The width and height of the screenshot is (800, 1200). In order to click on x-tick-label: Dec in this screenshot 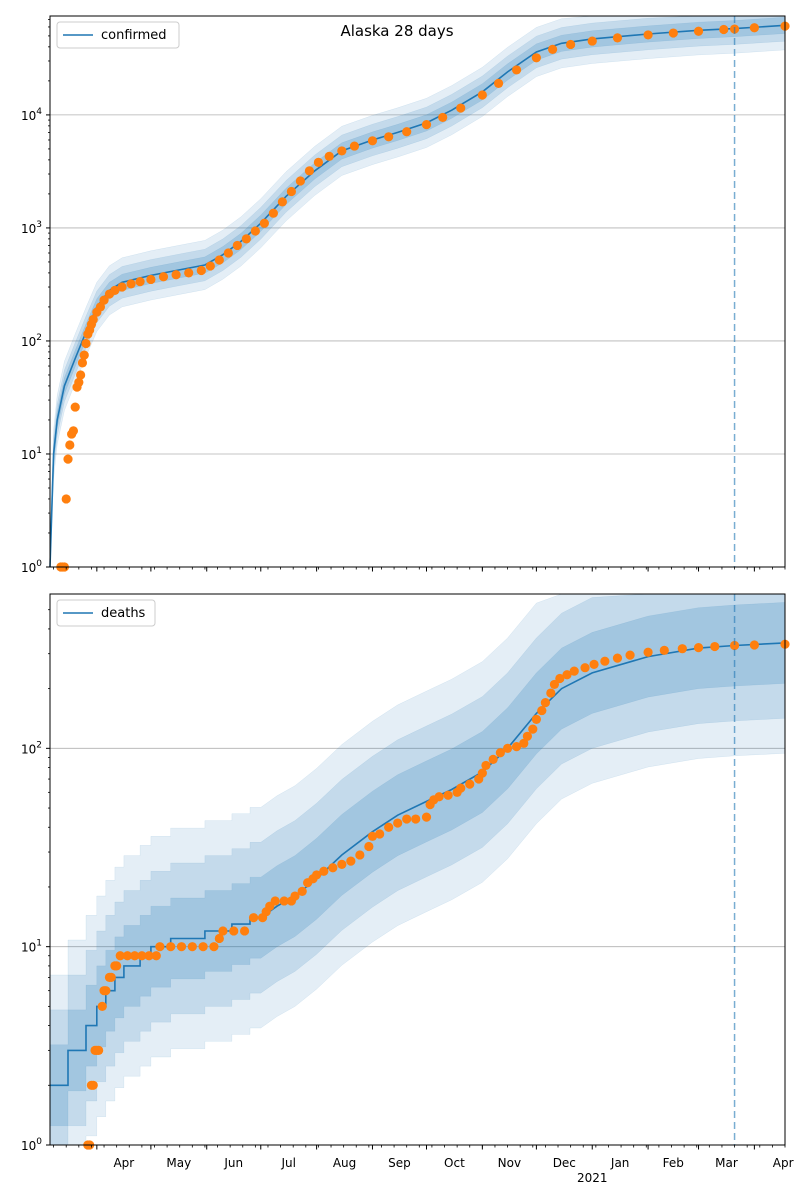, I will do `click(564, 1163)`.